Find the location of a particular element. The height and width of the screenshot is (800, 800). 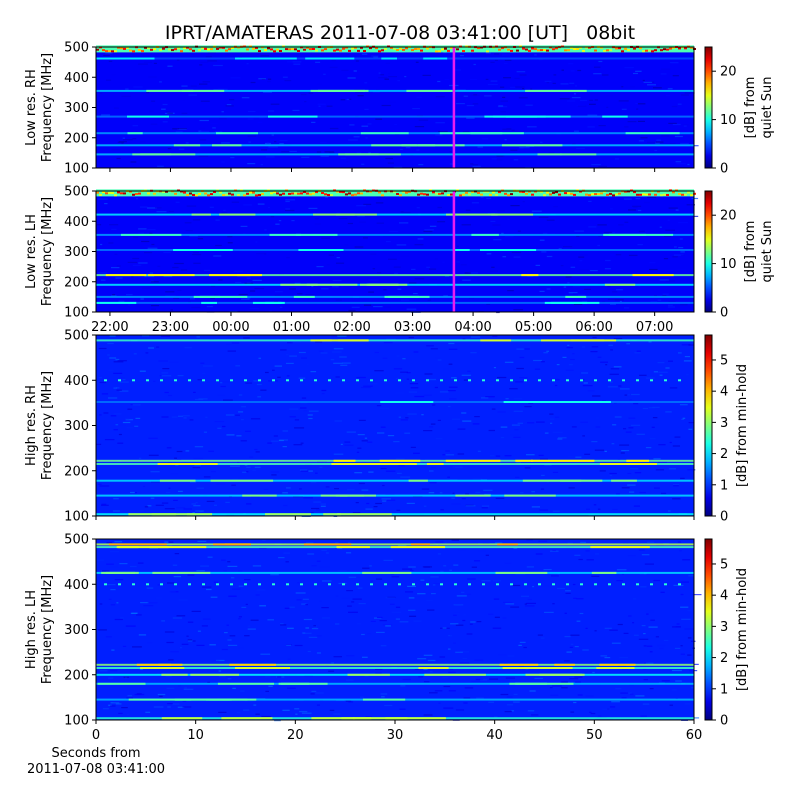

x-tick-label: 06:00 is located at coordinates (593, 327).